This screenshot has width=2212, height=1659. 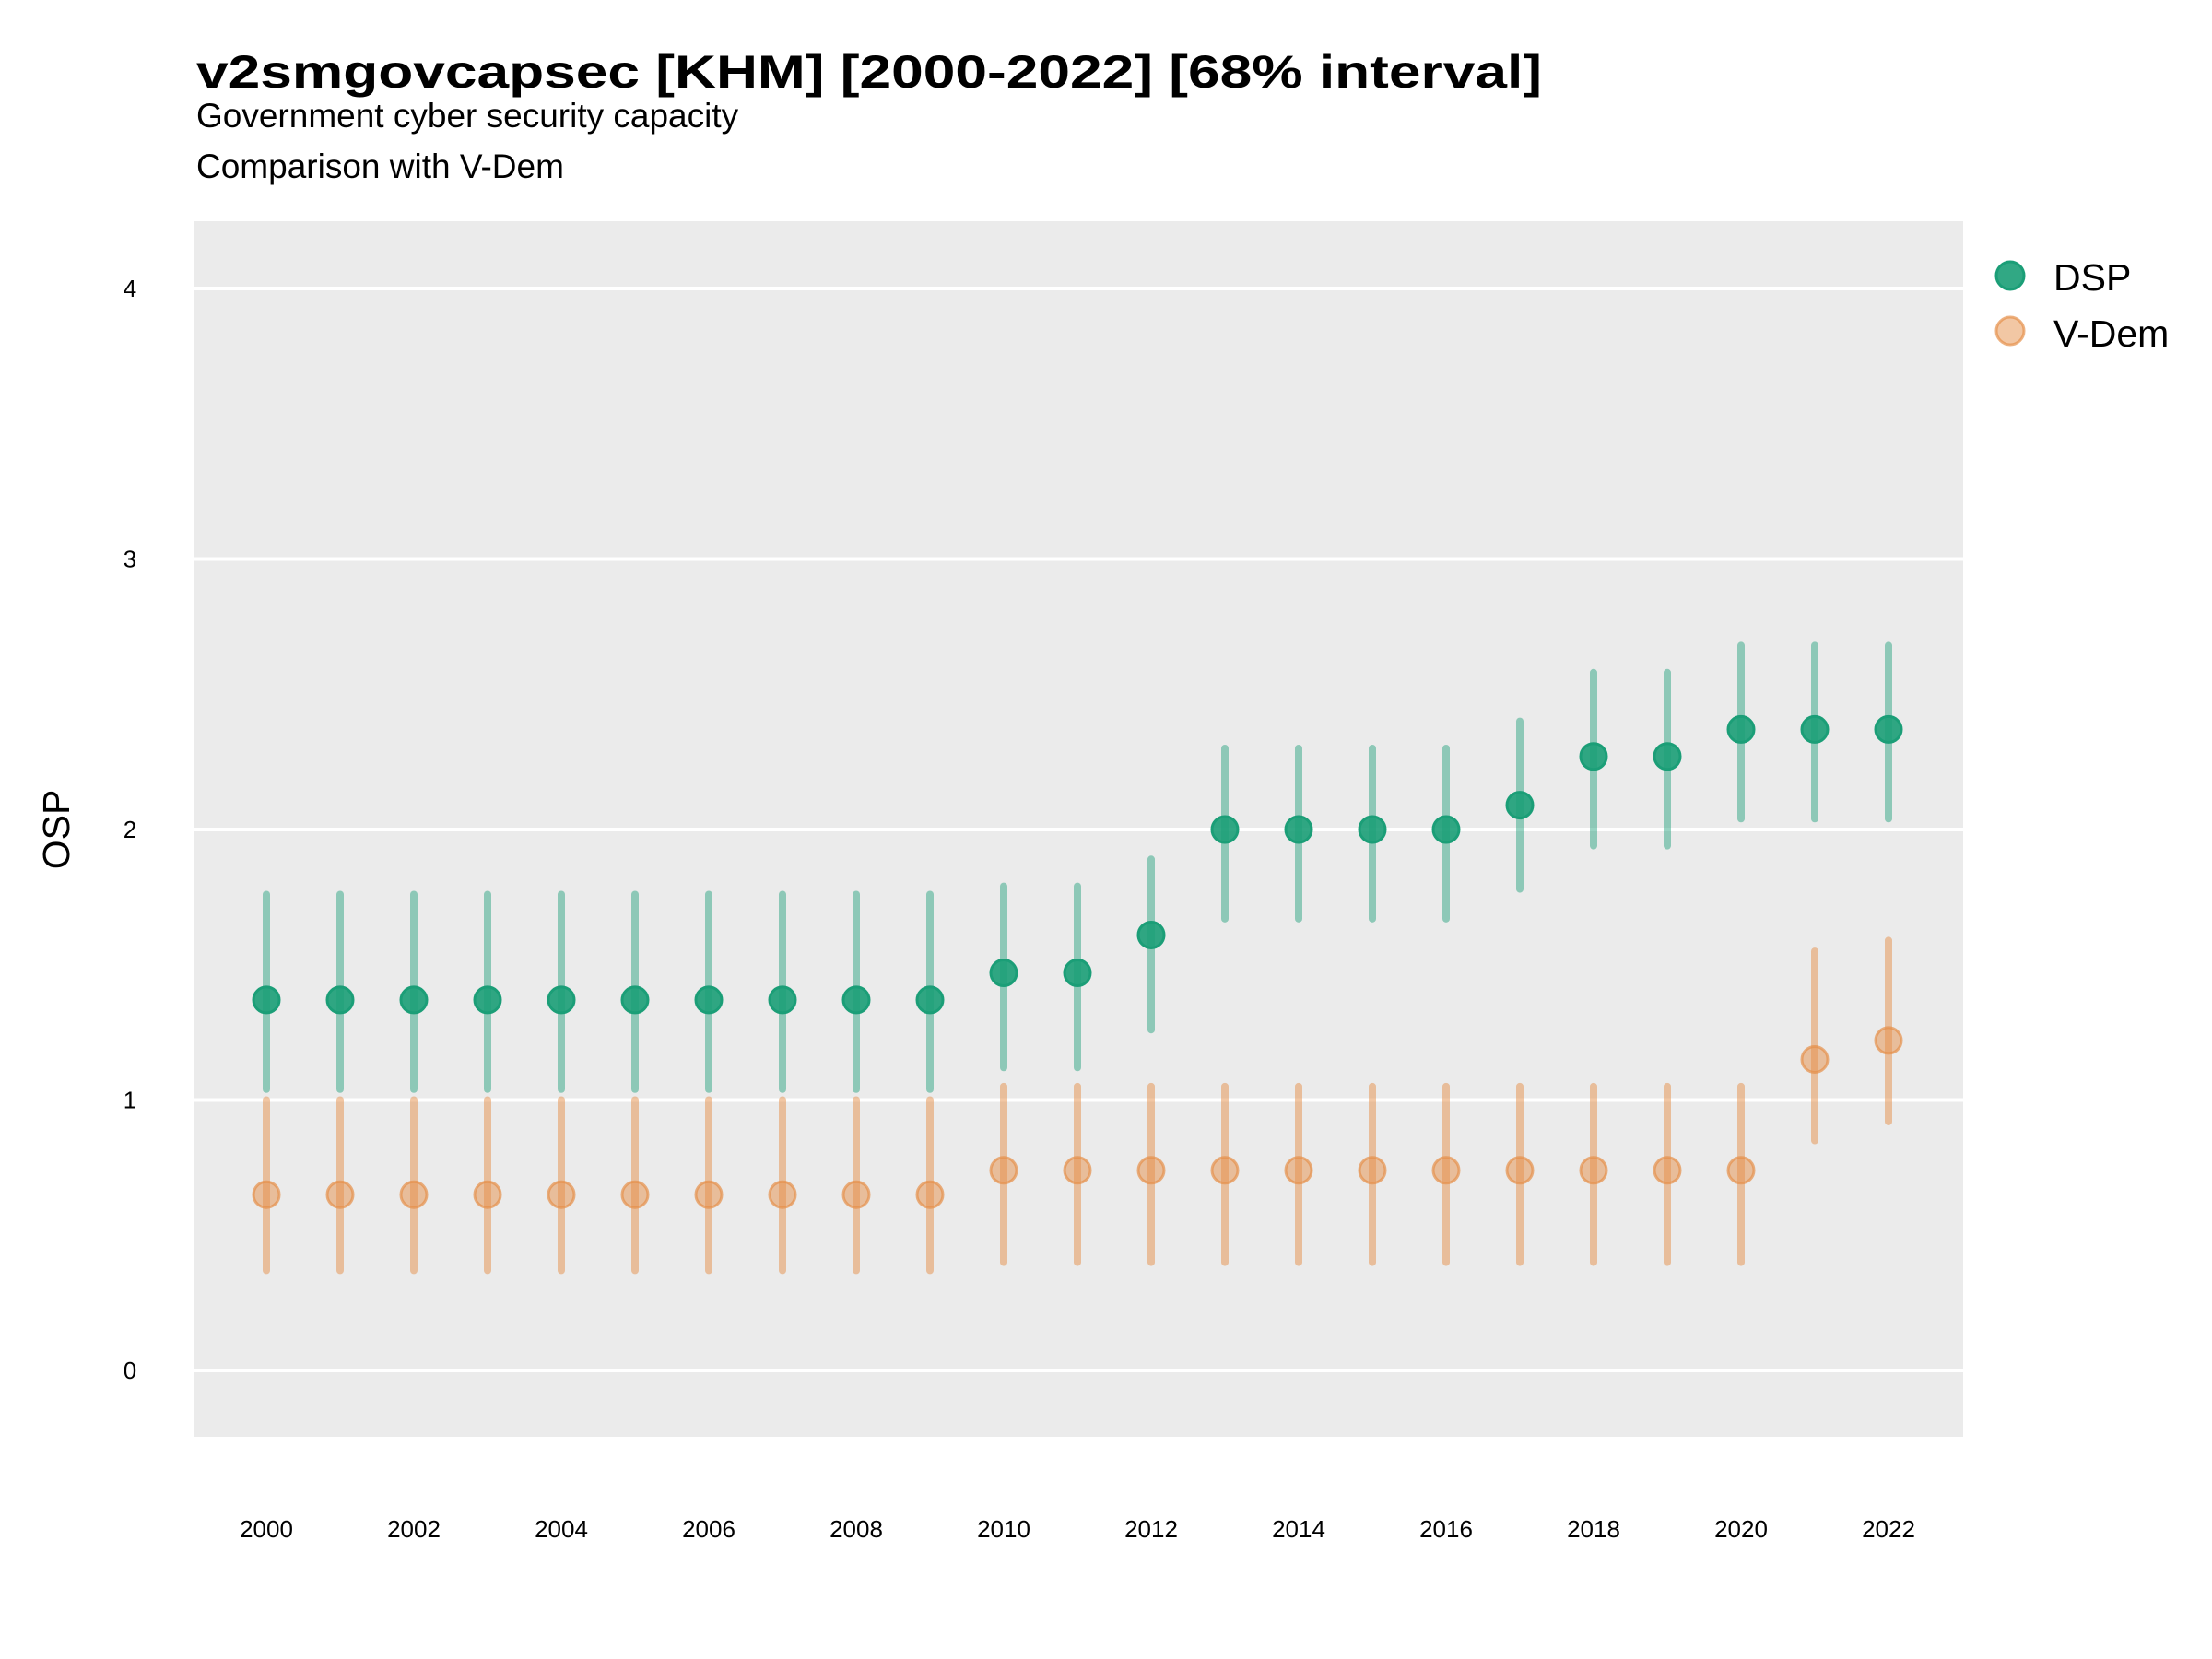 What do you see at coordinates (1888, 1529) in the screenshot?
I see `x-tick-label: 2022` at bounding box center [1888, 1529].